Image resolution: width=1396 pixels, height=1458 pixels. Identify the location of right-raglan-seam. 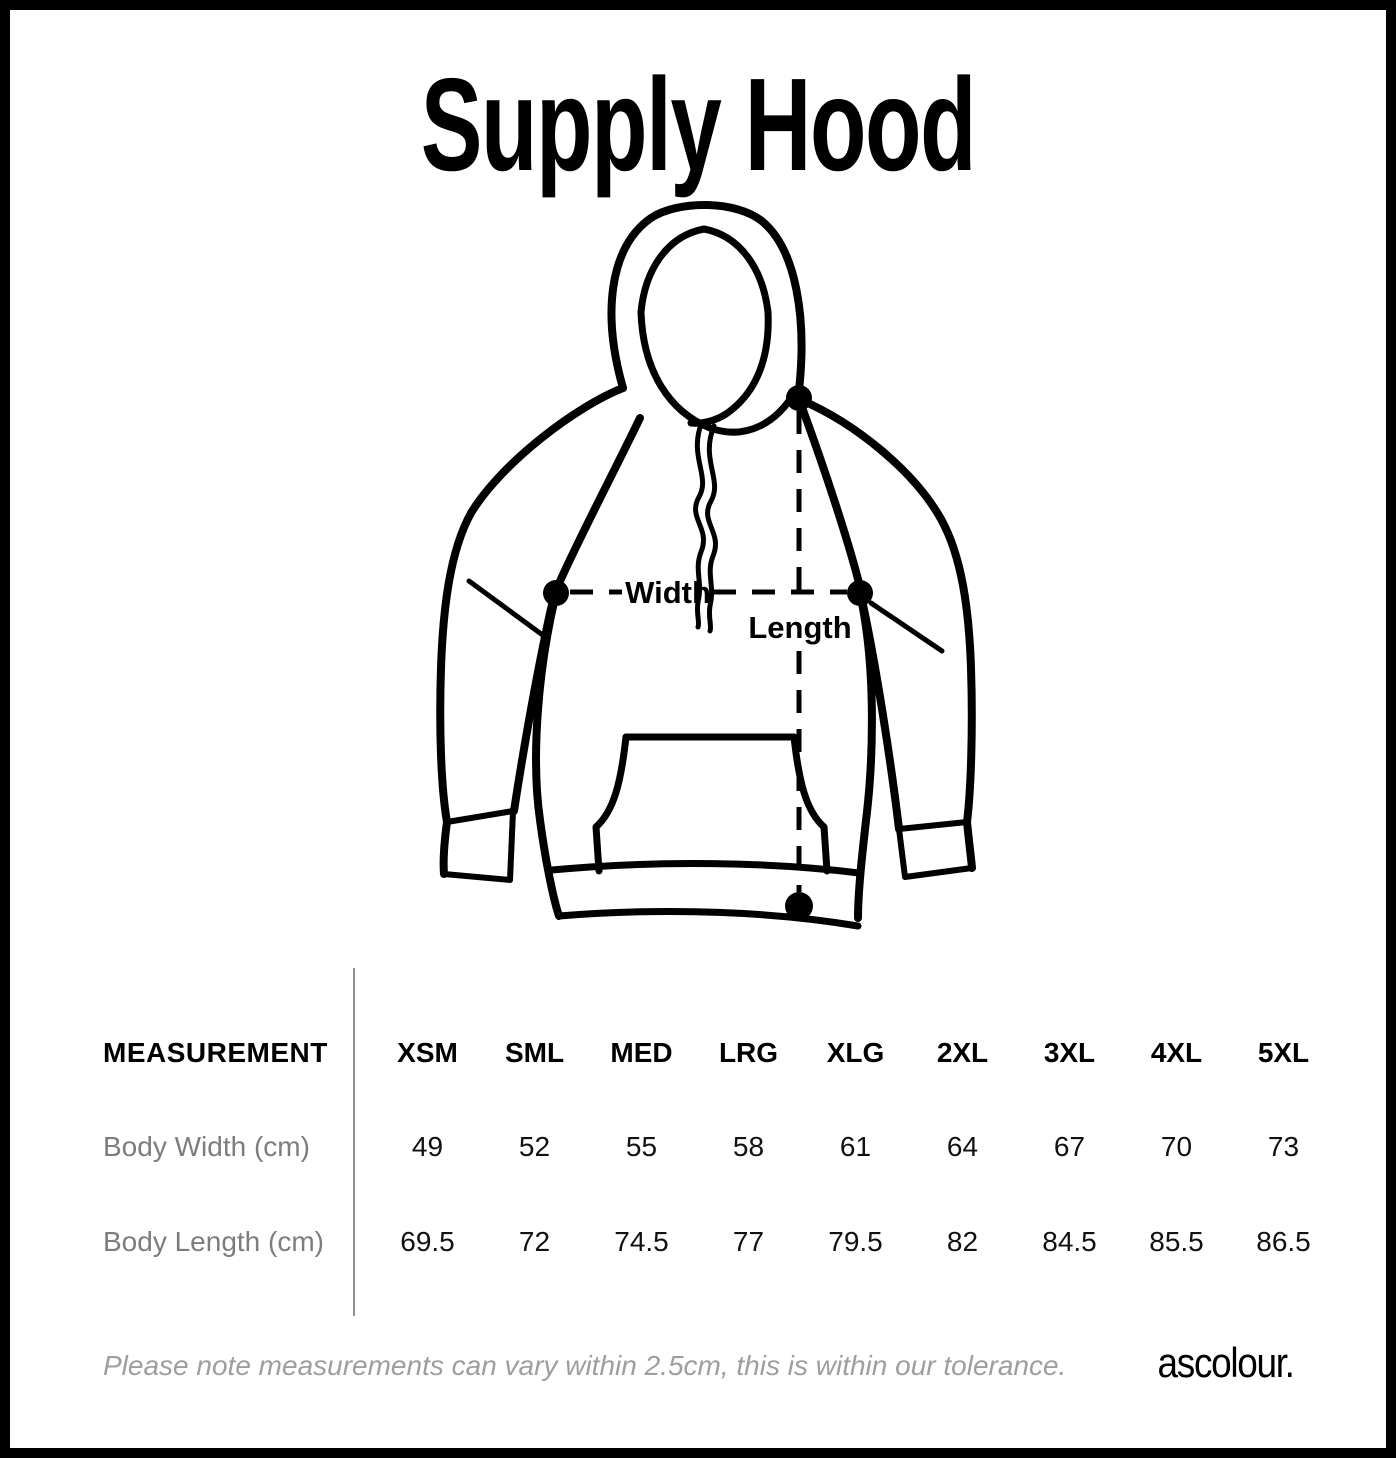
(831, 498).